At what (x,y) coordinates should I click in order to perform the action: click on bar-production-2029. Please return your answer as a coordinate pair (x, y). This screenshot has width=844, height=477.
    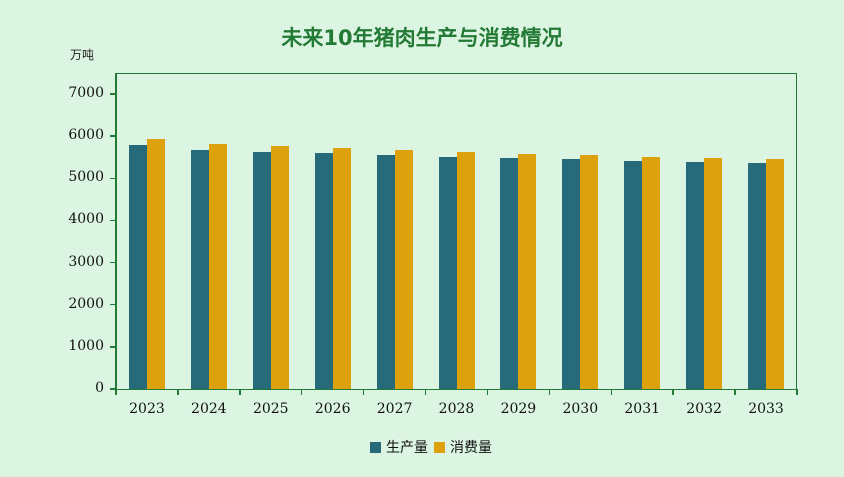
    Looking at the image, I should click on (509, 273).